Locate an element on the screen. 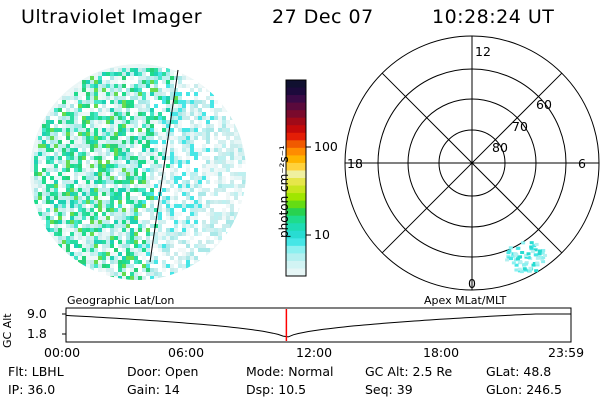 Image resolution: width=600 pixels, height=400 pixels. colorbar-label-100: 100 is located at coordinates (326, 146).